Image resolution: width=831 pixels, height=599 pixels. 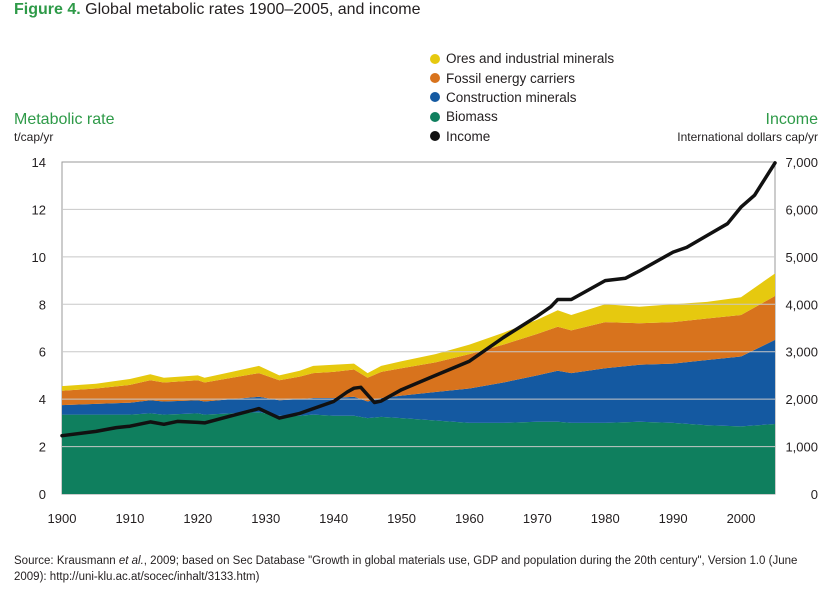 What do you see at coordinates (511, 97) in the screenshot?
I see `legend-label-construction: Construction minerals` at bounding box center [511, 97].